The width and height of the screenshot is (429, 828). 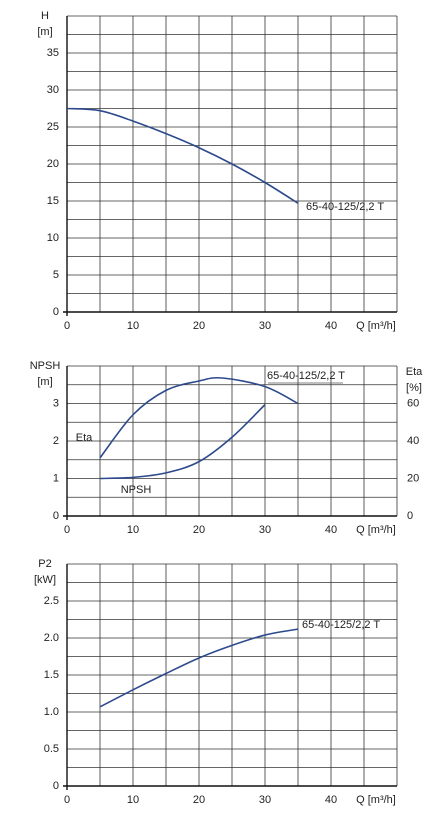 What do you see at coordinates (56, 275) in the screenshot?
I see `y-tick-label: 5` at bounding box center [56, 275].